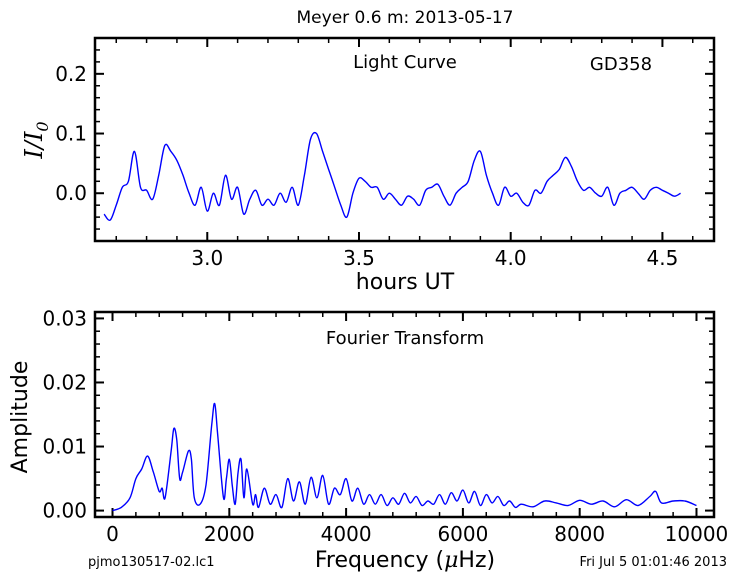 The height and width of the screenshot is (584, 742). I want to click on fourier-xtick-label: 6000, so click(462, 534).